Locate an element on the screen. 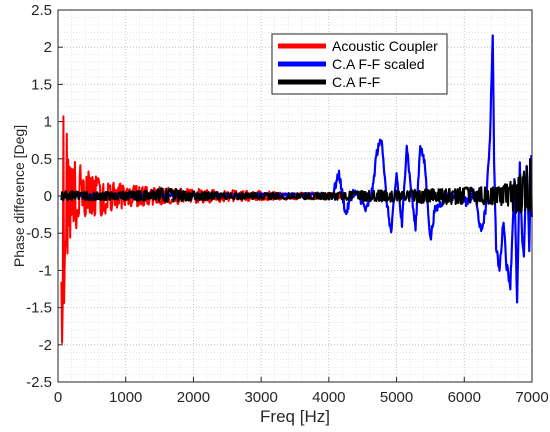  x-tick-label: 0 is located at coordinates (58, 397).